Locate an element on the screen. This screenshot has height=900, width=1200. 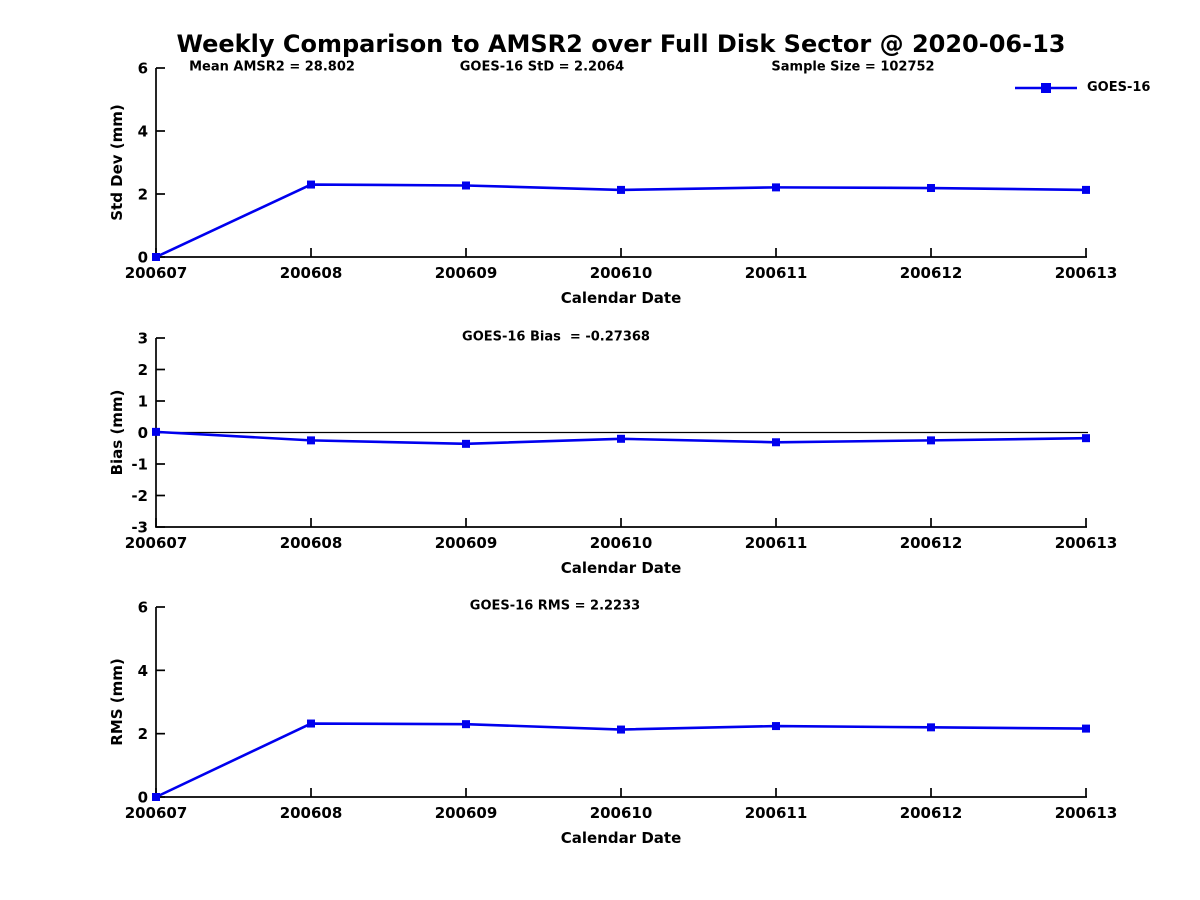
annotation-mean-amsr2: Mean AMSR2 = 28.802 is located at coordinates (272, 67).